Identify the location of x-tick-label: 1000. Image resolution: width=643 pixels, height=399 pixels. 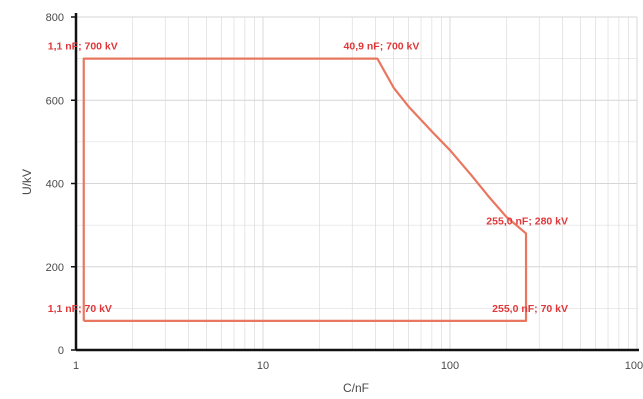
(634, 366).